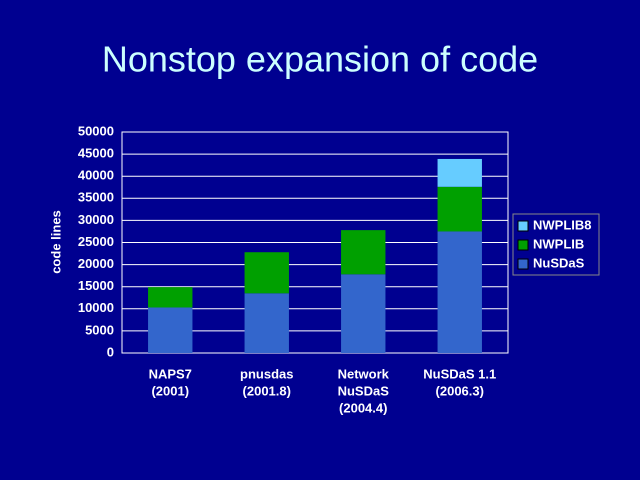 The width and height of the screenshot is (640, 480). Describe the element at coordinates (266, 373) in the screenshot. I see `x-tick-label: pnusdas` at that location.